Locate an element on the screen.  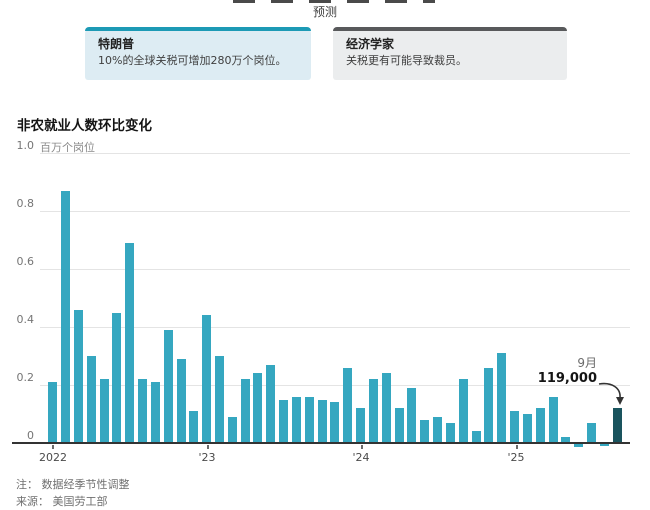
annotation-value-label: 119,000 is located at coordinates (567, 378).